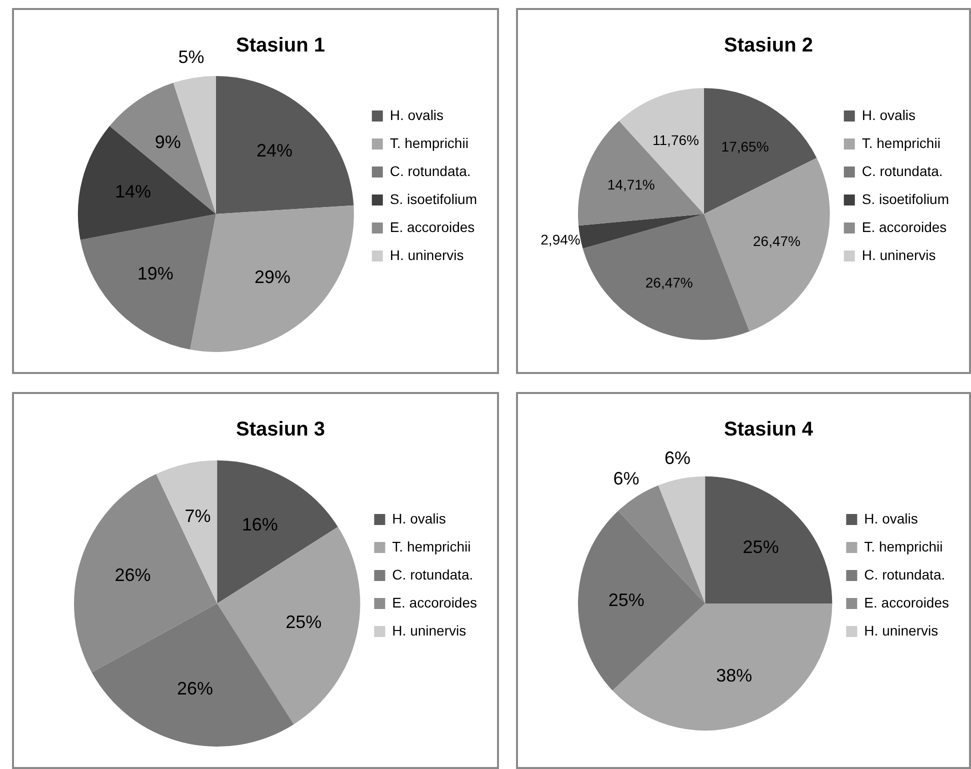 This screenshot has width=971, height=769. What do you see at coordinates (191, 56) in the screenshot?
I see `data-label: 5%` at bounding box center [191, 56].